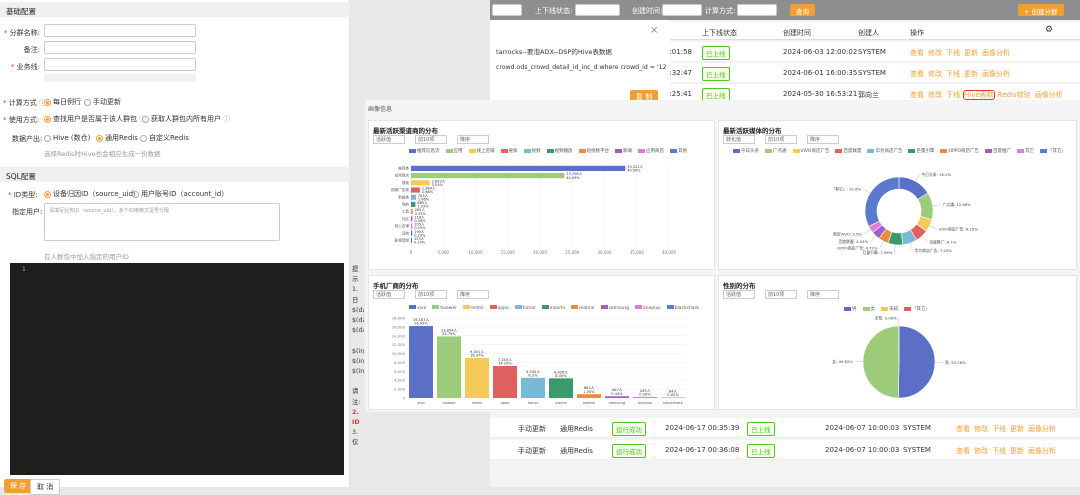  What do you see at coordinates (889, 309) in the screenshot?
I see `legend-item: 未知` at bounding box center [889, 309].